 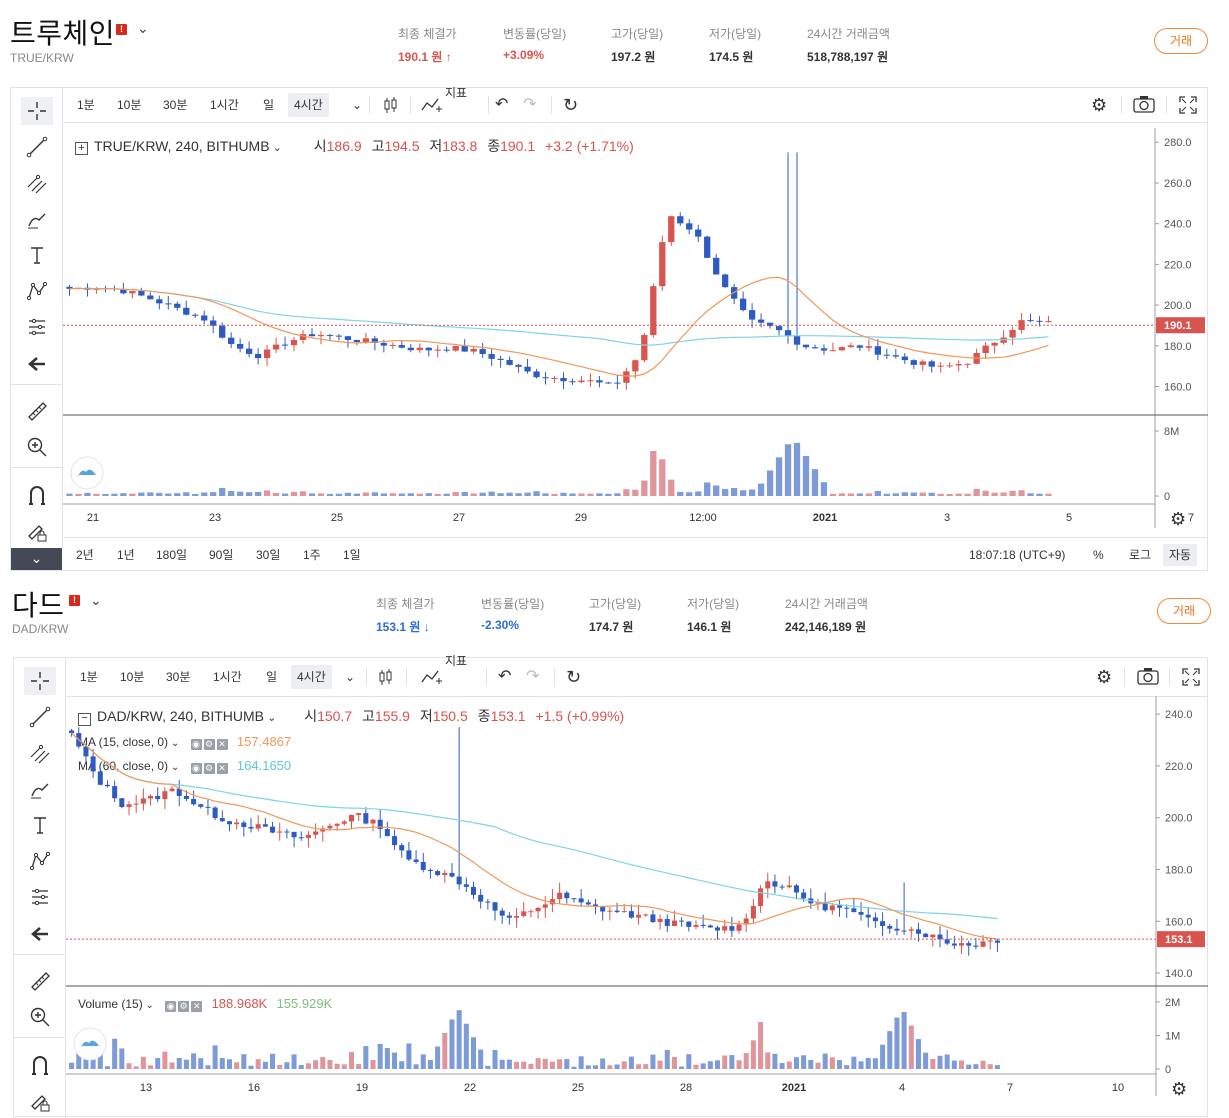 What do you see at coordinates (352, 555) in the screenshot?
I see `range-1d: 1일` at bounding box center [352, 555].